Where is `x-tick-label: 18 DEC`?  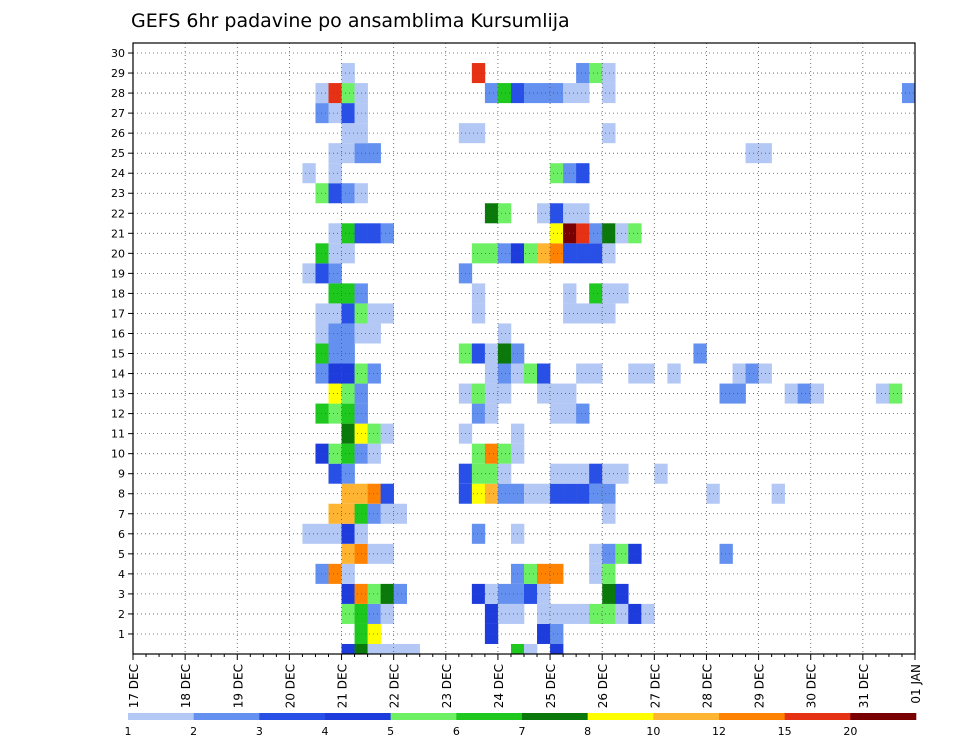 x-tick-label: 18 DEC is located at coordinates (186, 686).